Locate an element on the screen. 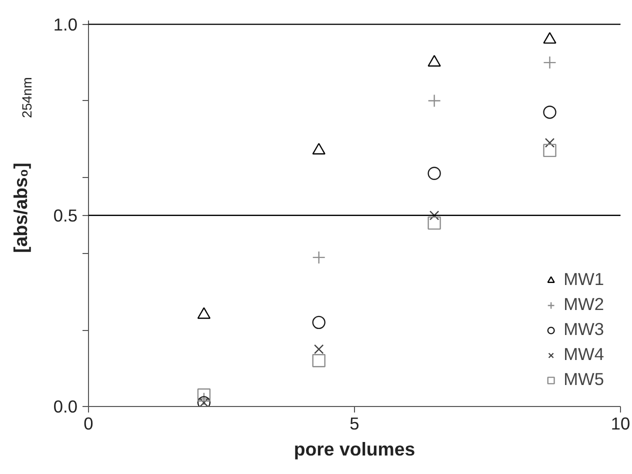  legend-label: MW2 is located at coordinates (584, 304).